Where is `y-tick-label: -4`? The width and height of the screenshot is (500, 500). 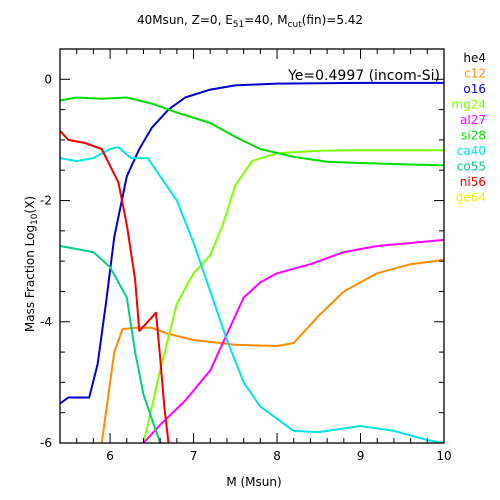 y-tick-label: -4 is located at coordinates (46, 322).